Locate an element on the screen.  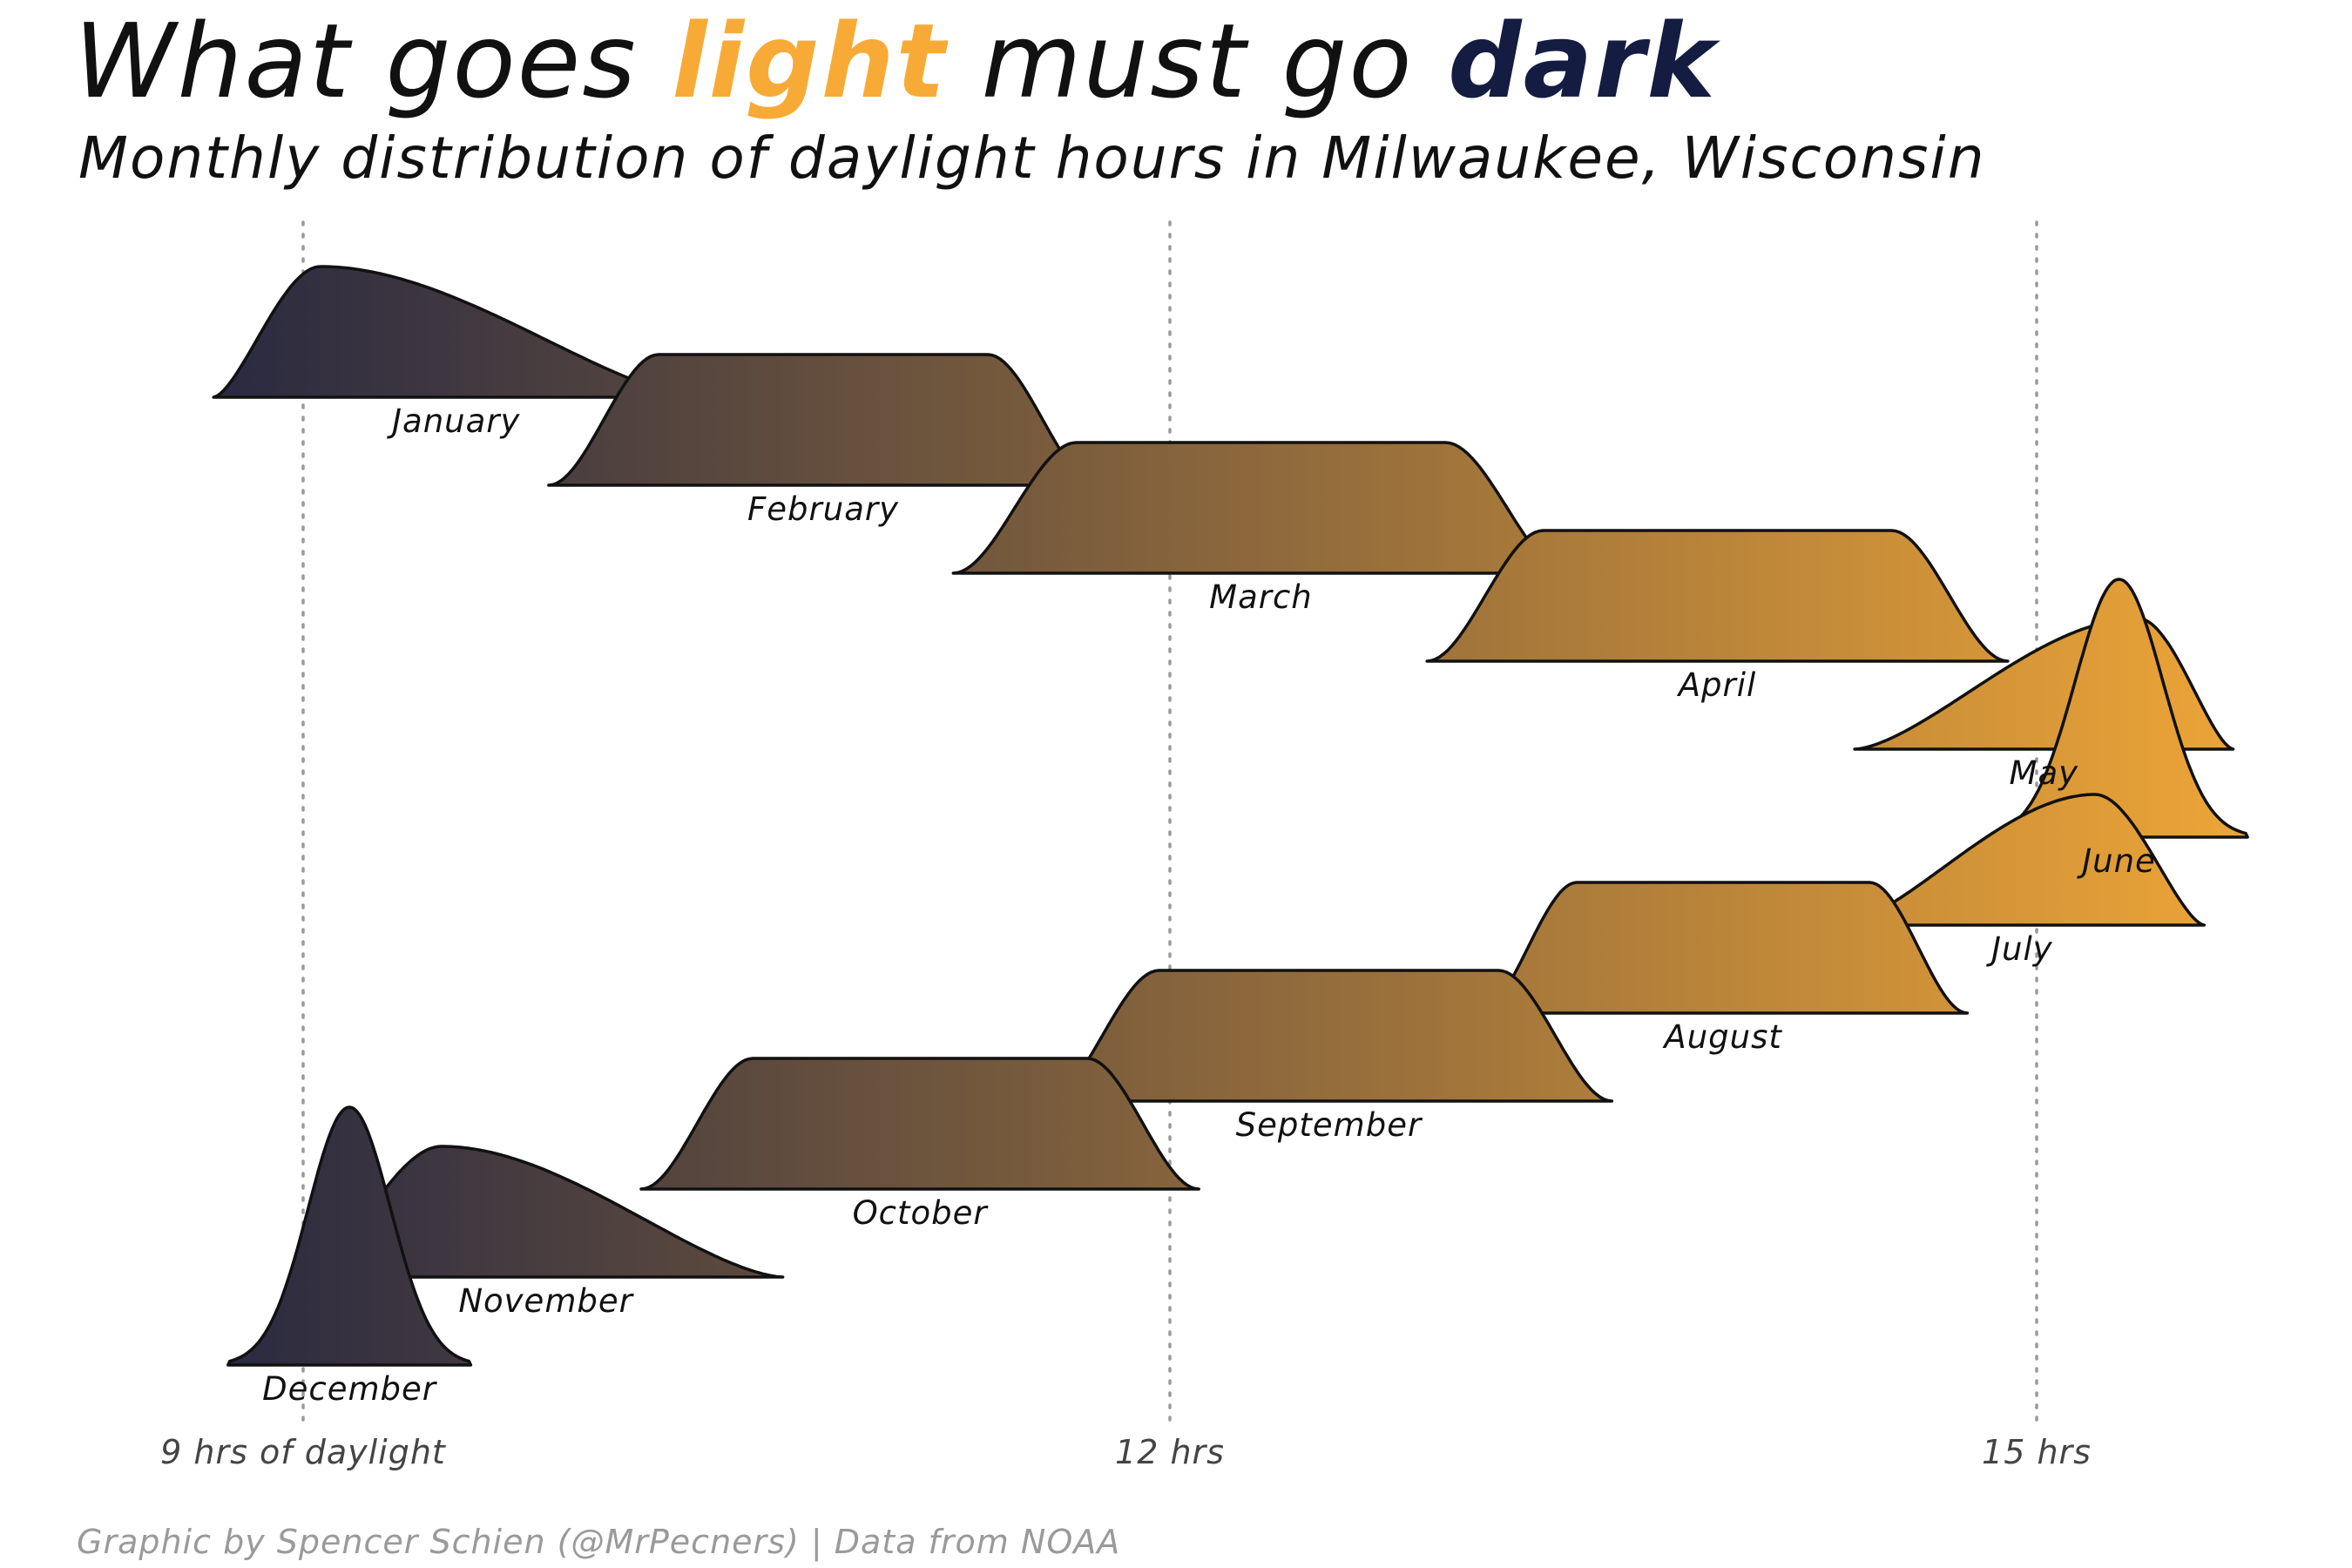
month-label-june: June is located at coordinates (2116, 861).